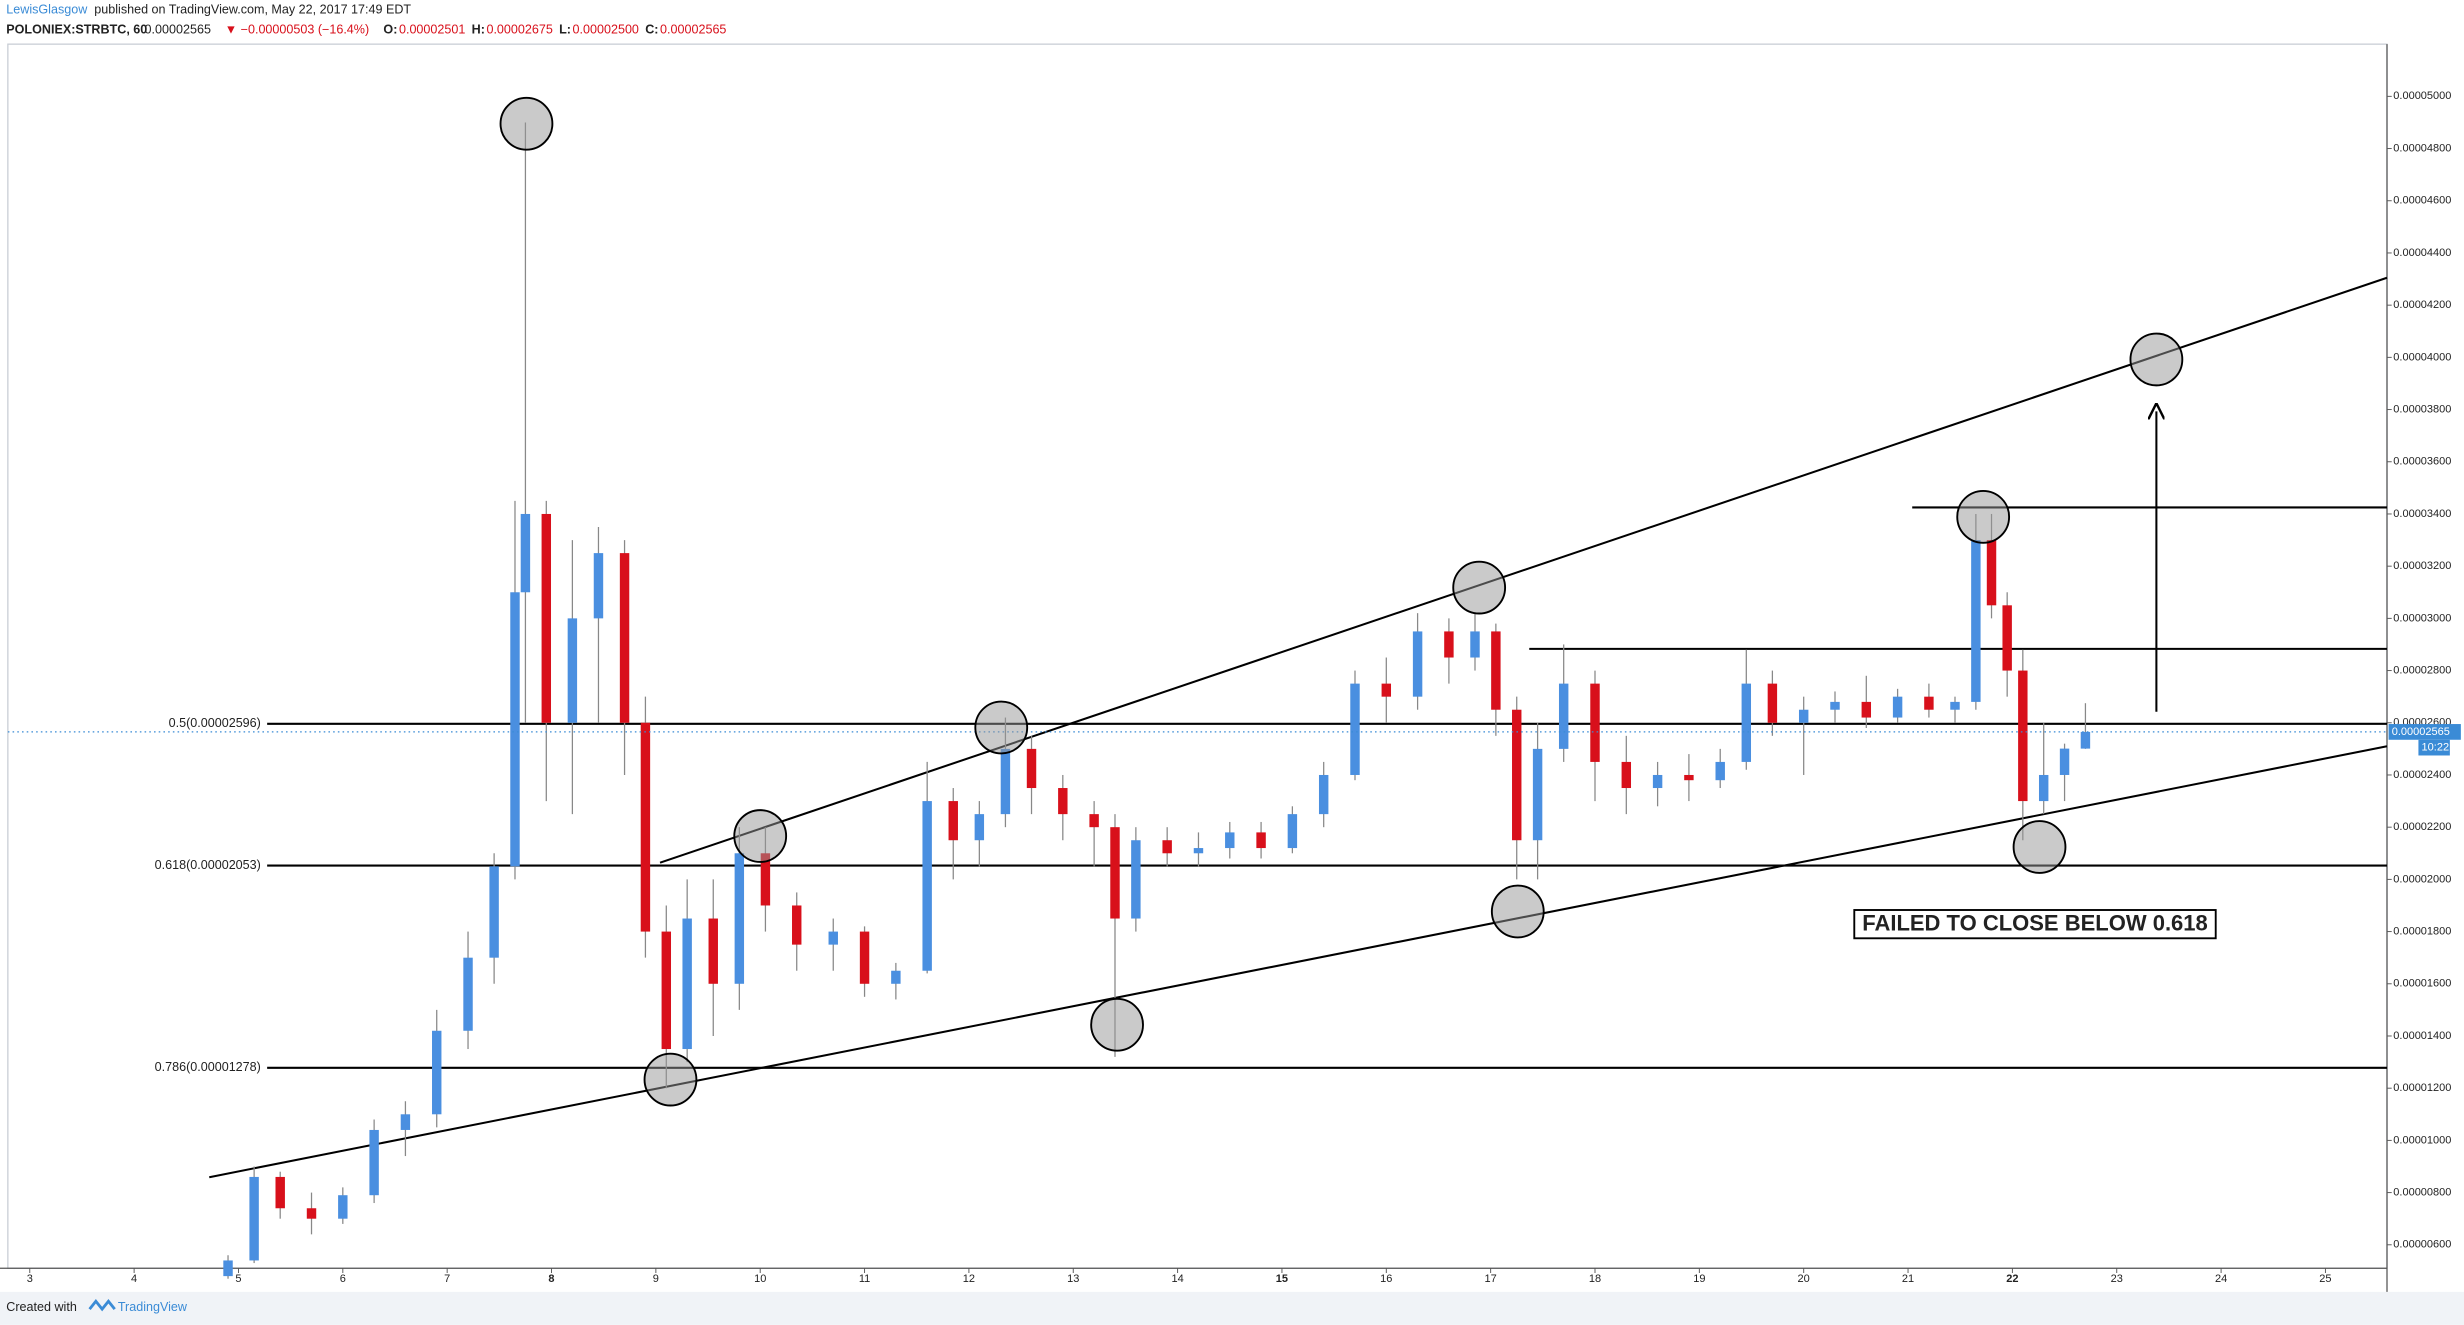 This screenshot has height=1325, width=2464. What do you see at coordinates (2422, 514) in the screenshot?
I see `y-tick-label: 0.00003400` at bounding box center [2422, 514].